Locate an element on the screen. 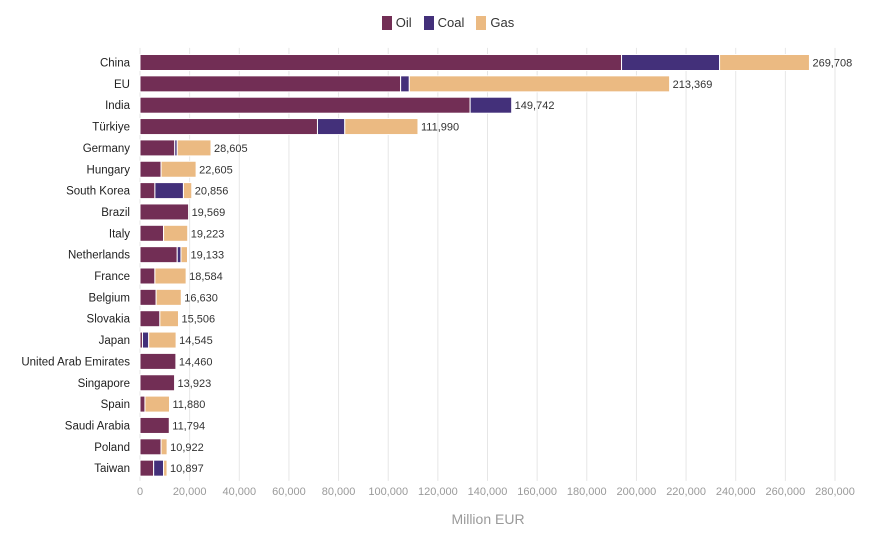  x-tick-label: 180,000 is located at coordinates (587, 492).